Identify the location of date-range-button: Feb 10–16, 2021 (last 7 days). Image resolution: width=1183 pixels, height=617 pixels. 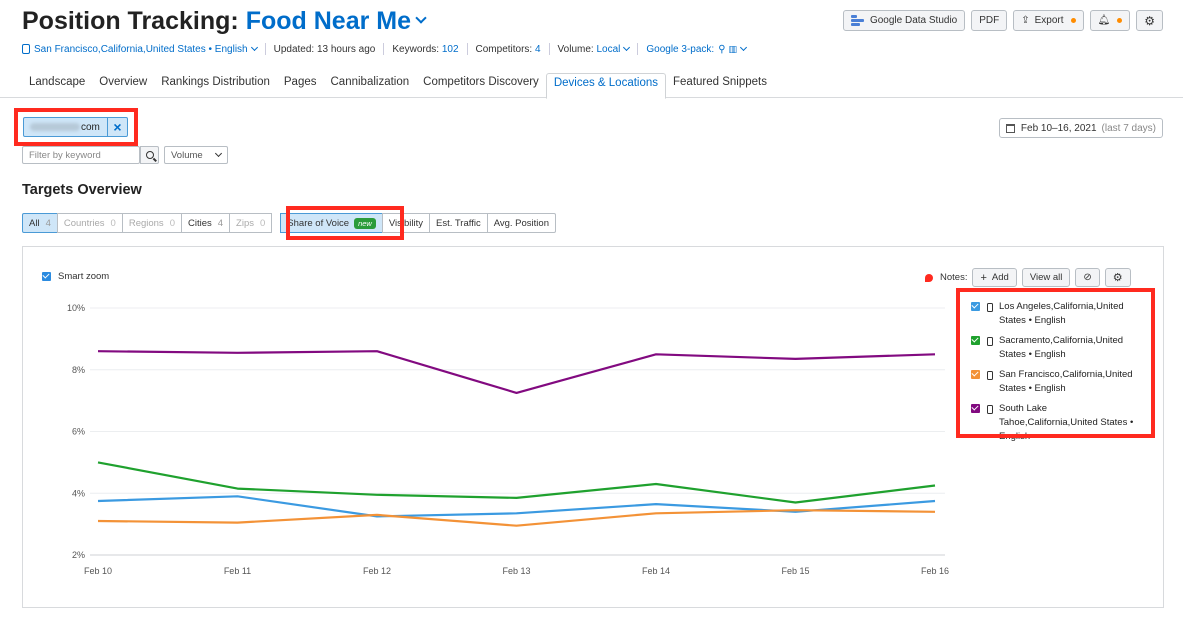
(1080, 128).